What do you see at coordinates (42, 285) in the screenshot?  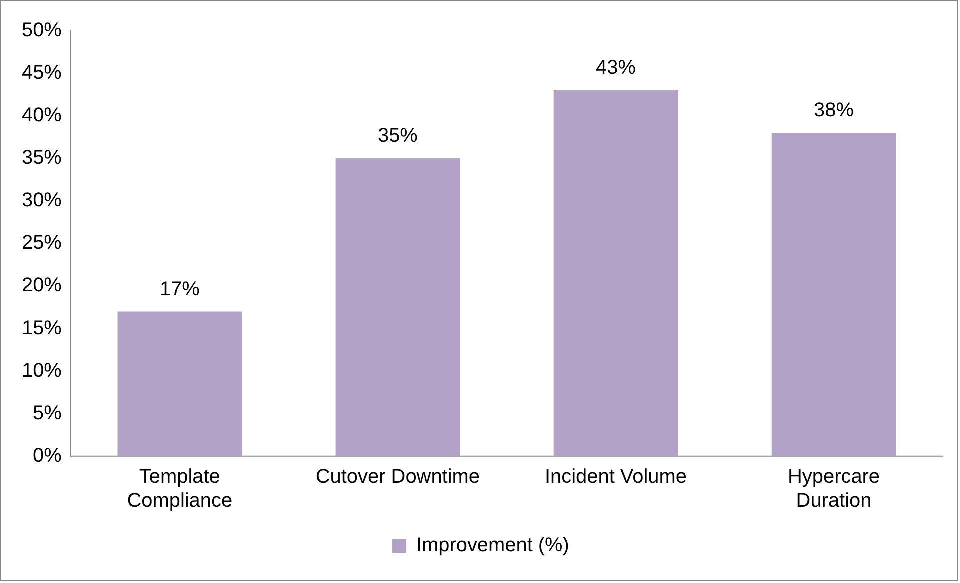 I see `y-tick-label: 20%` at bounding box center [42, 285].